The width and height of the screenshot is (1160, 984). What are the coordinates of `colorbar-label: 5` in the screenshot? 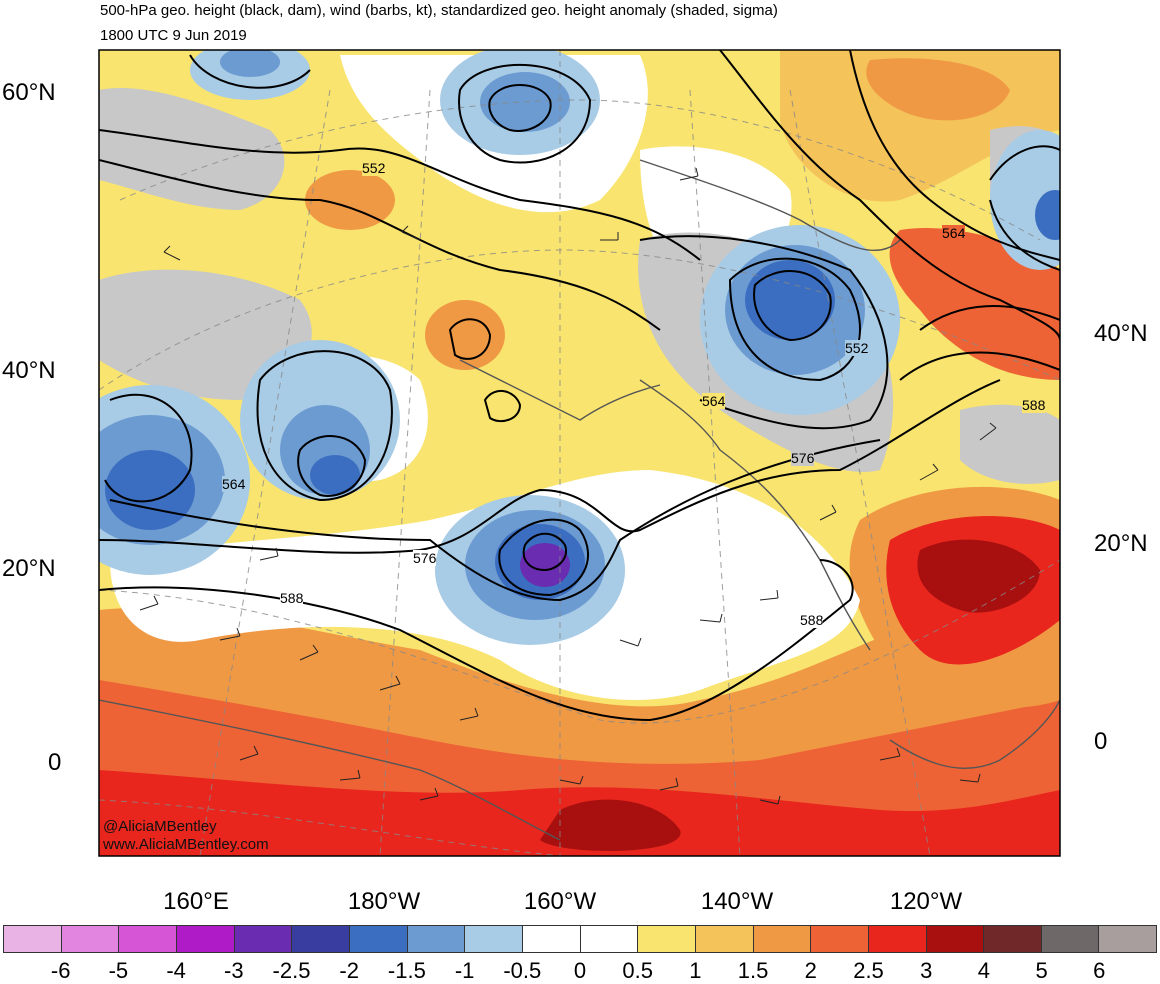 It's located at (1041, 970).